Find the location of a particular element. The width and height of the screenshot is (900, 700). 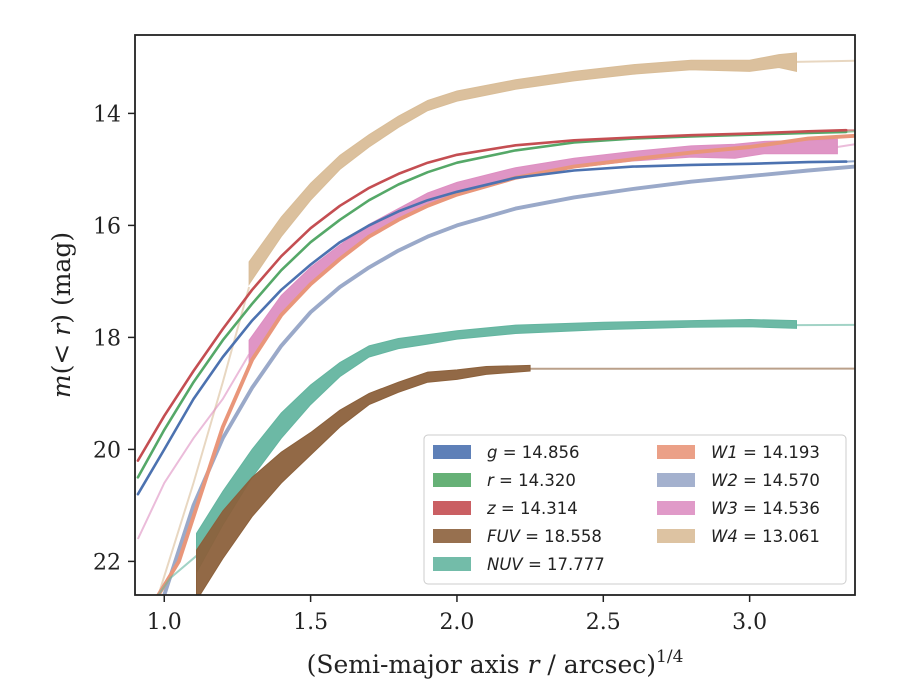

series-w4-extension is located at coordinates (204, 440).